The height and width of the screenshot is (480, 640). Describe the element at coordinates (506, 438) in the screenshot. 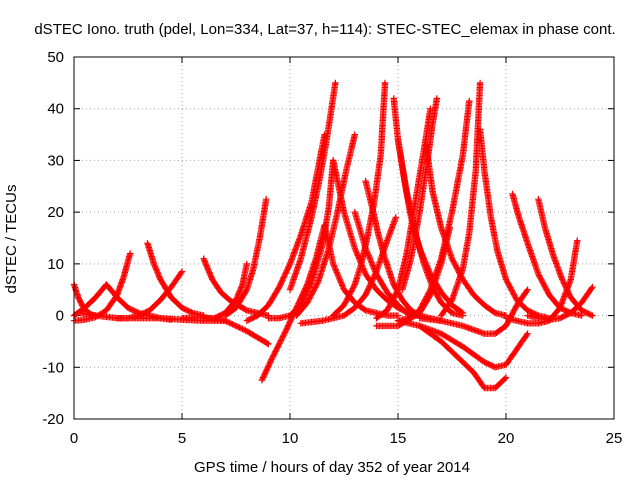

I see `x-tick-label: 20` at that location.